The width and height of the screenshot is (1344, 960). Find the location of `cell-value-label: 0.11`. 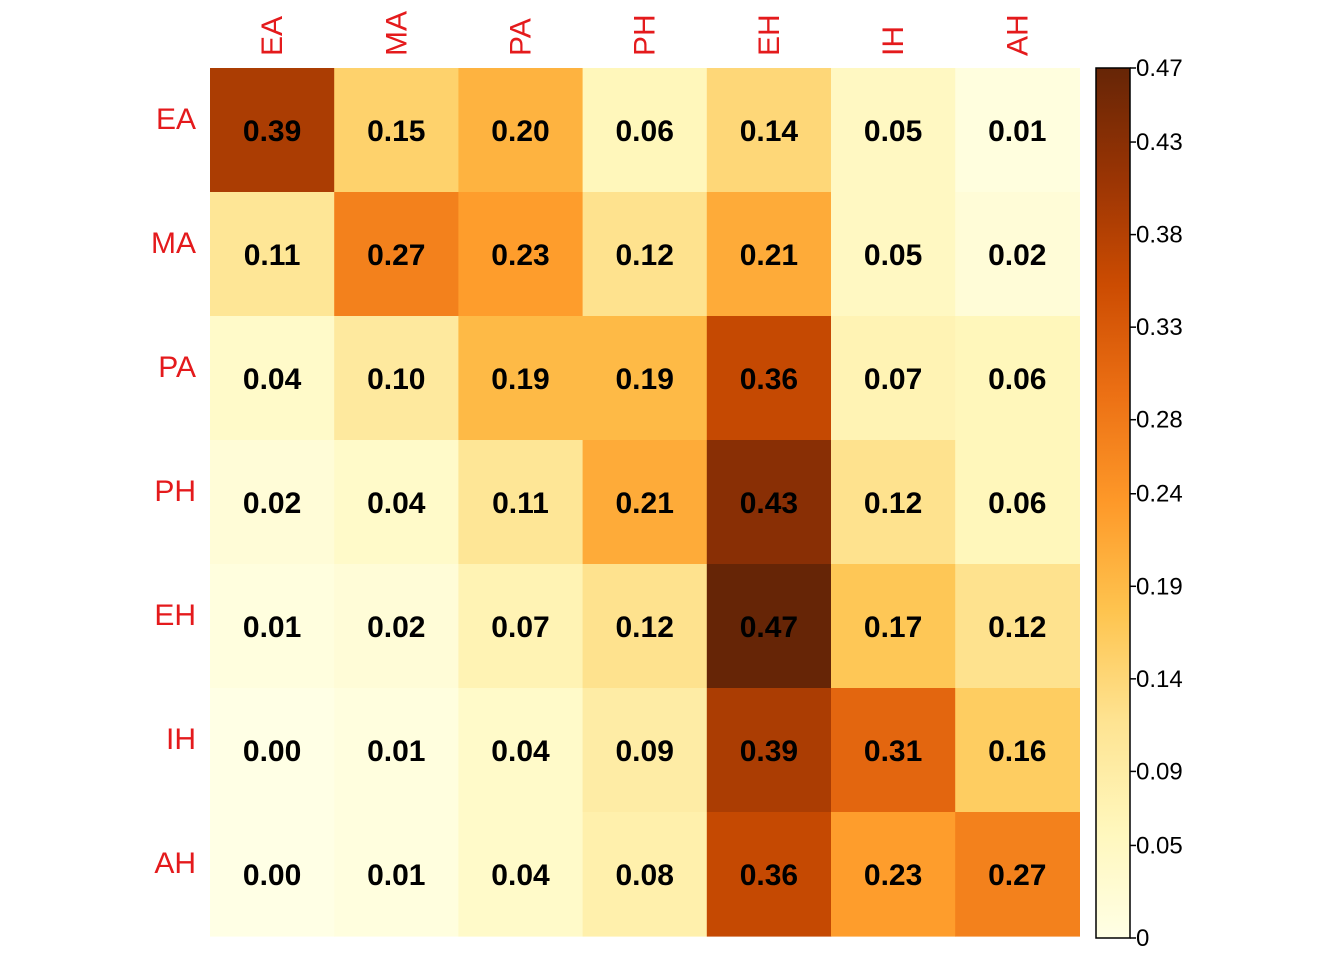

cell-value-label: 0.11 is located at coordinates (520, 503).